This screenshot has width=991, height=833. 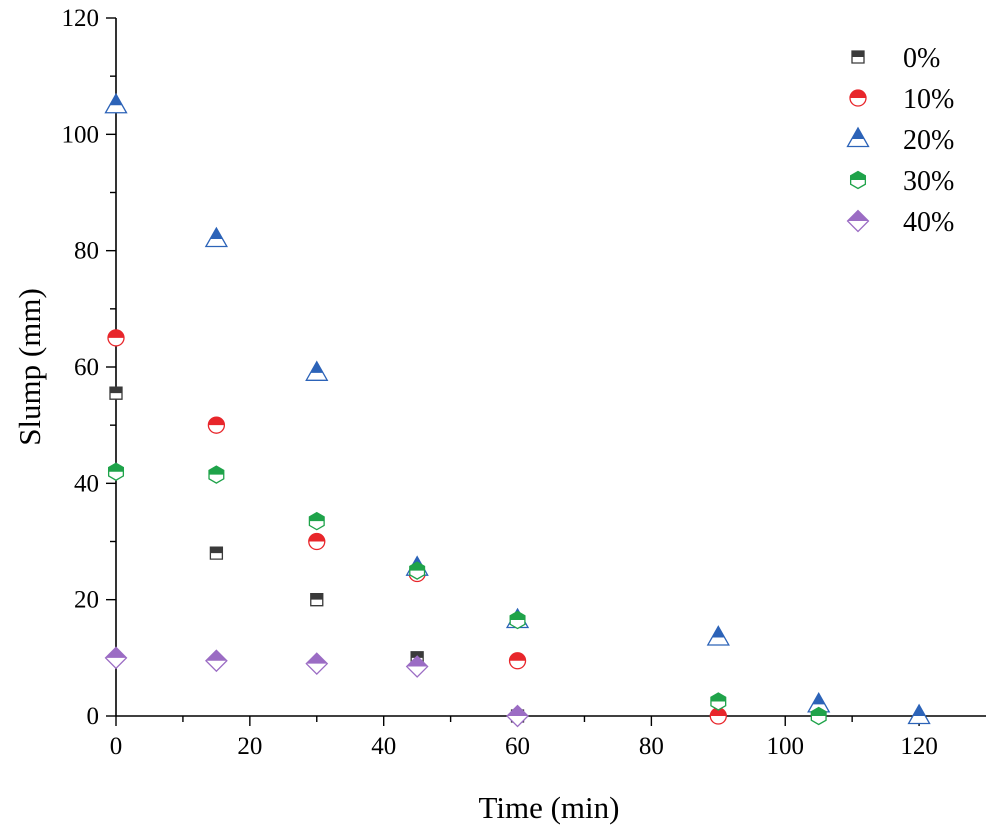 I want to click on legend-item: 10%, so click(x=901, y=99).